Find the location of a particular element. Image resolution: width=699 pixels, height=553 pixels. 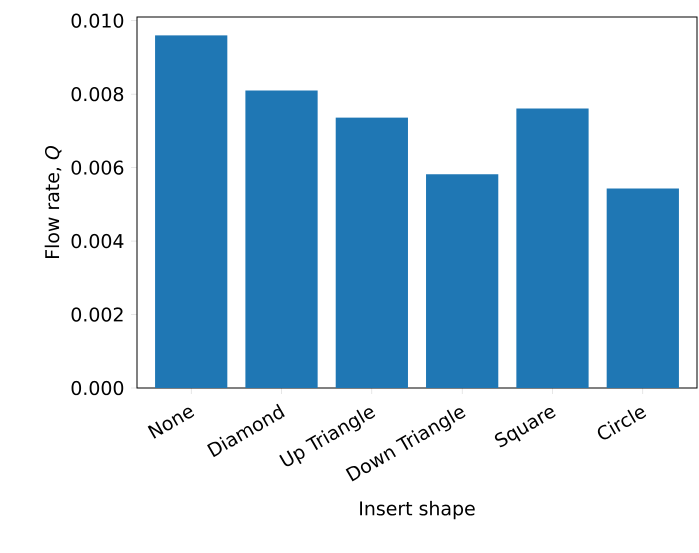

x-tick-label: None is located at coordinates (171, 423).